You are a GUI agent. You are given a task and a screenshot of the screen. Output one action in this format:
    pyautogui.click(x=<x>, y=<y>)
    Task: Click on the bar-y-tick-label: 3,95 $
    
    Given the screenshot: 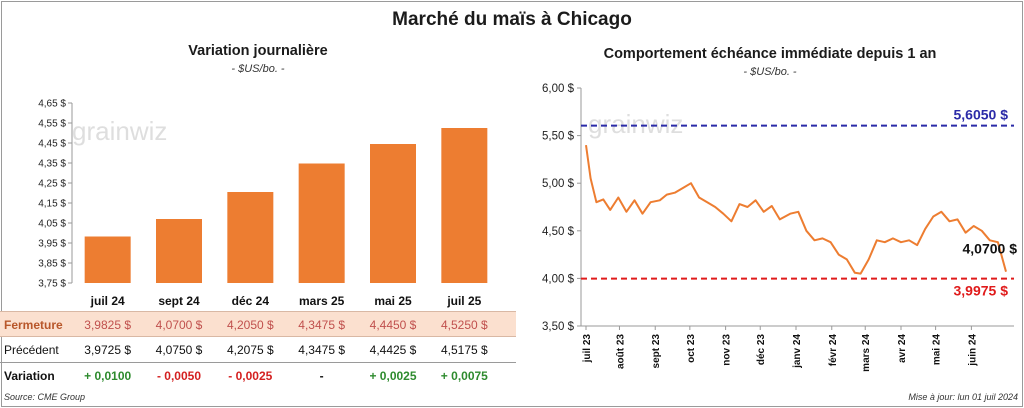 What is the action you would take?
    pyautogui.click(x=52, y=244)
    